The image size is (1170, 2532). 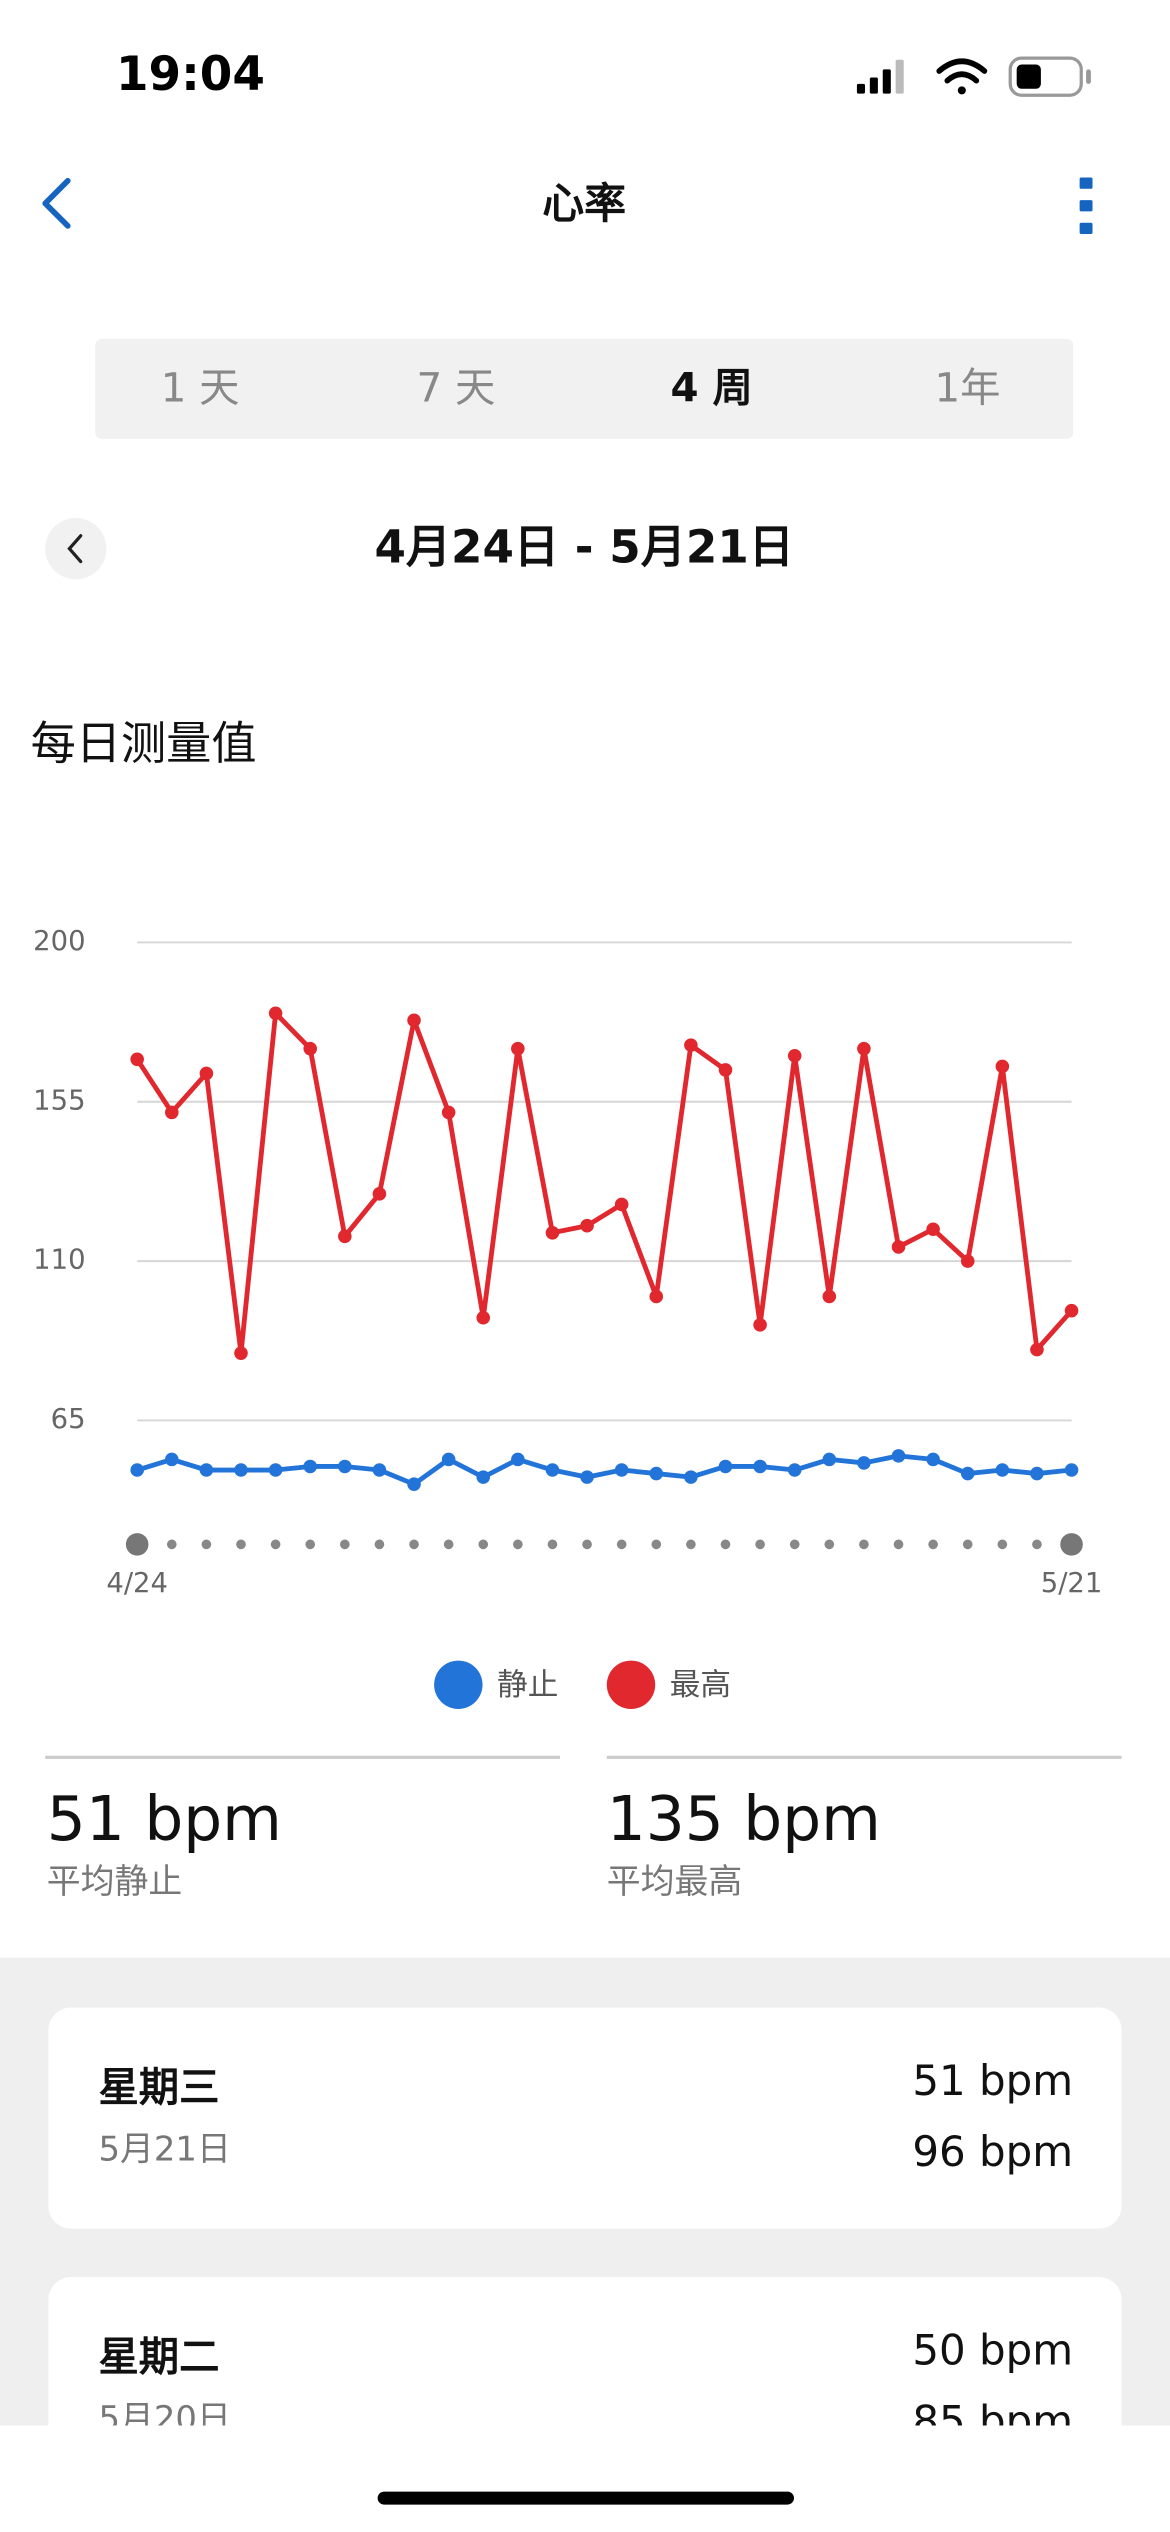 I want to click on tab: 1年, so click(x=967, y=388).